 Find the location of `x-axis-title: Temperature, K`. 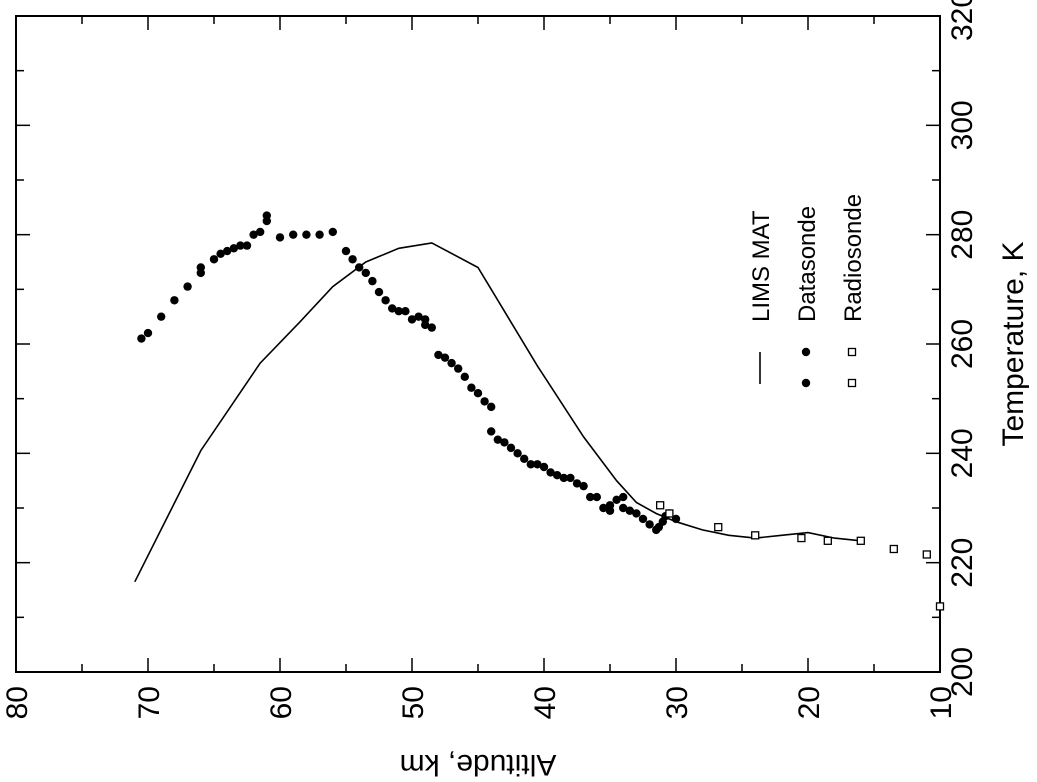

x-axis-title: Temperature, K is located at coordinates (1013, 343).